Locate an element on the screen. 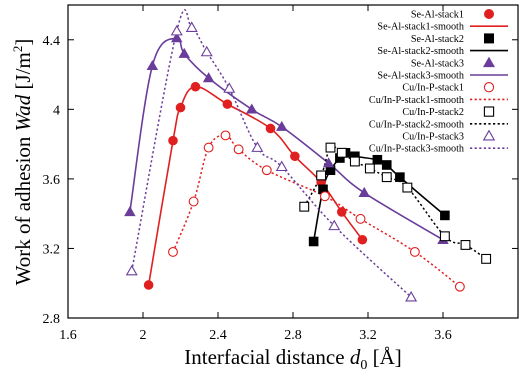 The width and height of the screenshot is (522, 379). x-tick-label: 2 is located at coordinates (143, 335).